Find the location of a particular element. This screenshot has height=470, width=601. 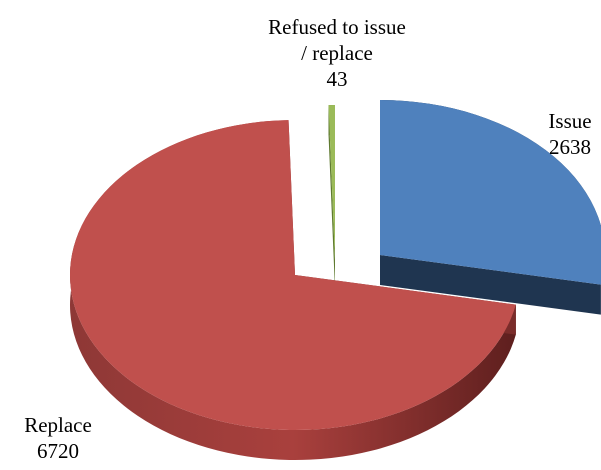

slice-name-2: Replace is located at coordinates (58, 425).